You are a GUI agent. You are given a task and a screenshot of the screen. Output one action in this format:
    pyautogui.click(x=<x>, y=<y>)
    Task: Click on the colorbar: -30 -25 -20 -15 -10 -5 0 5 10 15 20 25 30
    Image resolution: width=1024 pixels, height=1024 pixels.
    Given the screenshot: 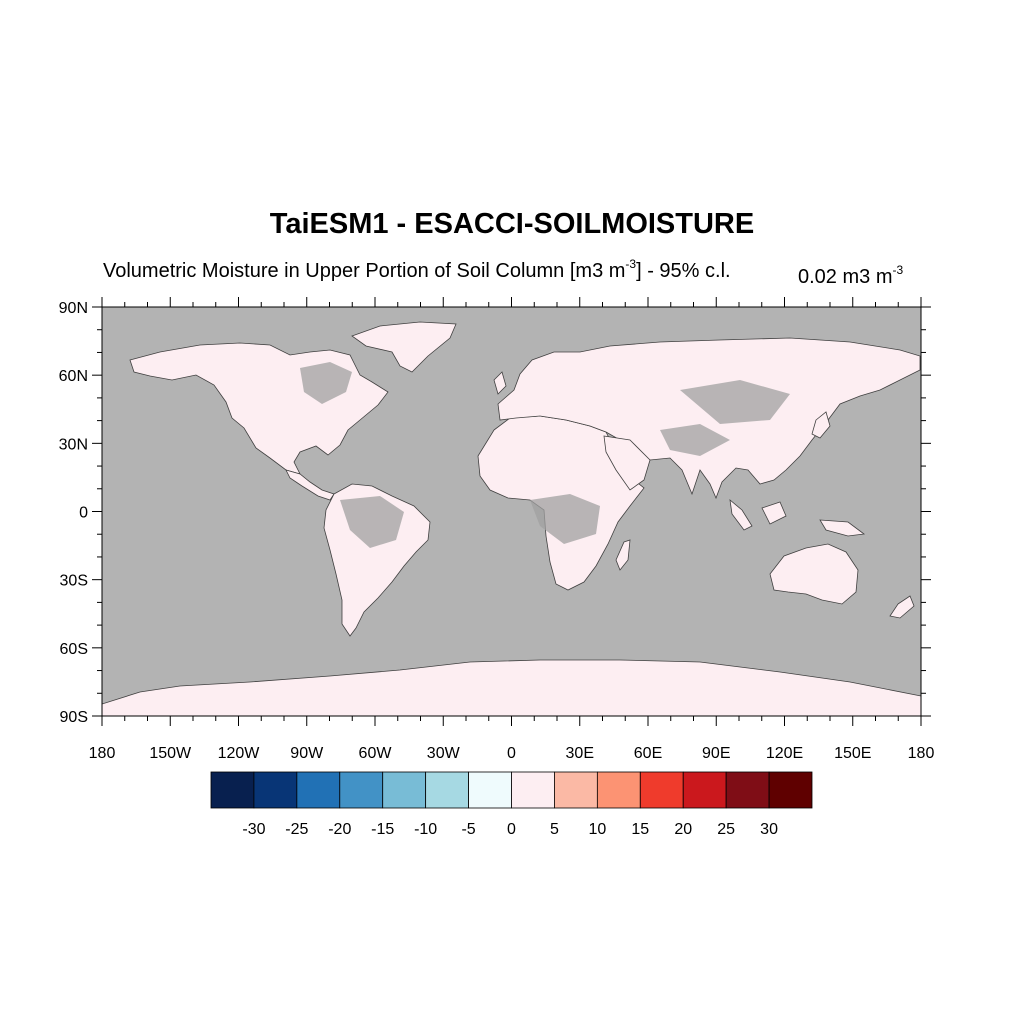 What is the action you would take?
    pyautogui.click(x=511, y=804)
    